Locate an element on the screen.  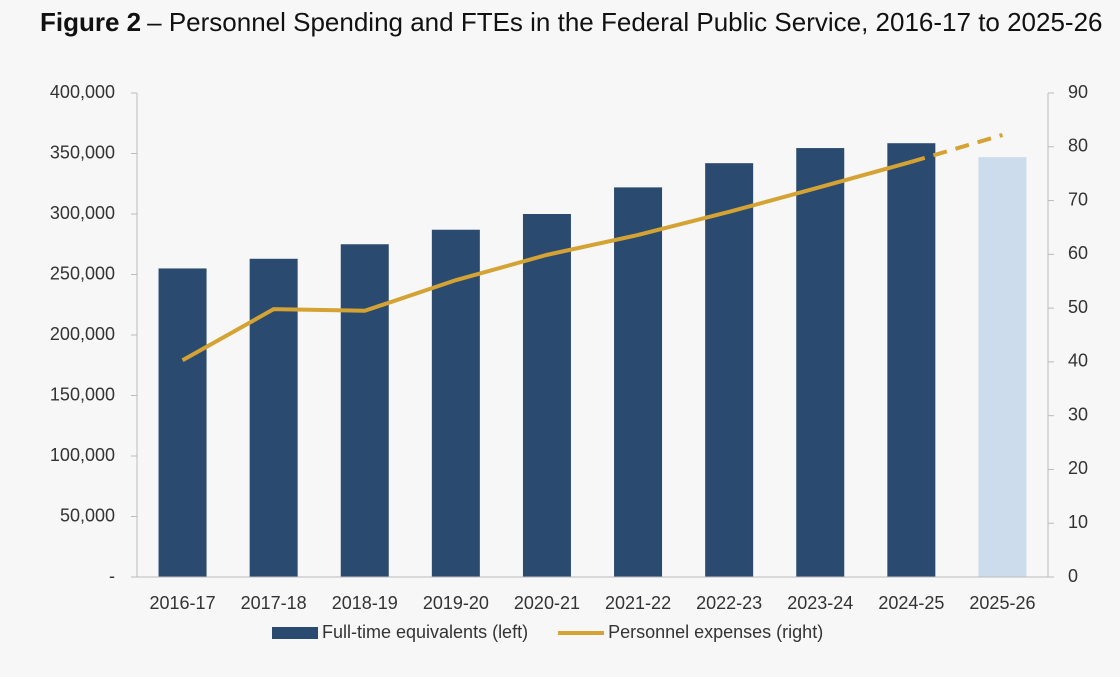
y-tick-label: 250,000 is located at coordinates (82, 273).